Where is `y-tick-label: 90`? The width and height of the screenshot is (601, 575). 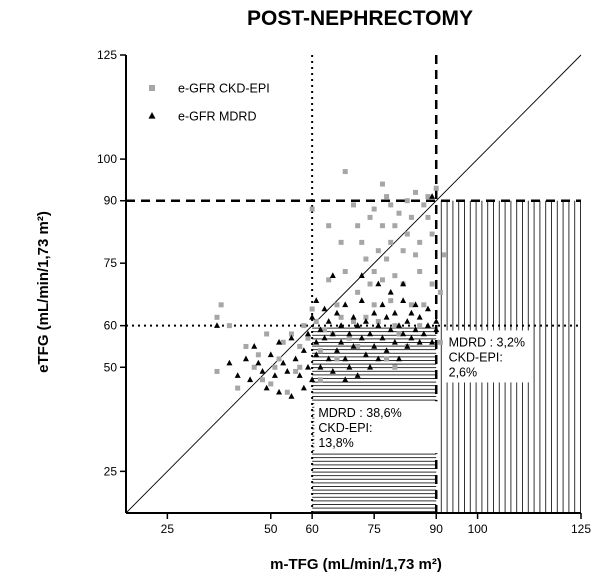 y-tick-label: 90 is located at coordinates (111, 201).